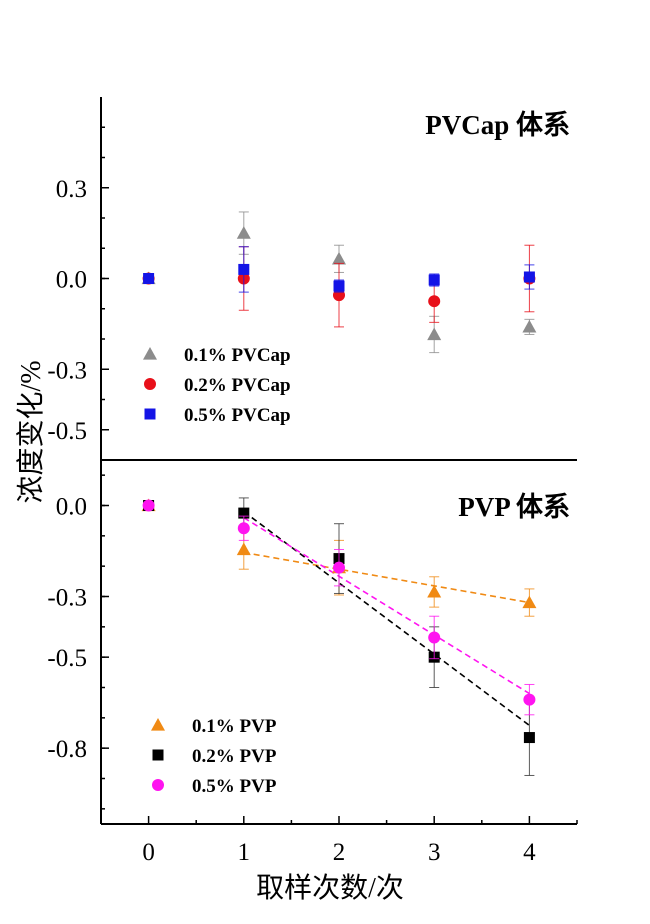 This screenshot has width=650, height=924. I want to click on x-tick-label: 2, so click(339, 852).